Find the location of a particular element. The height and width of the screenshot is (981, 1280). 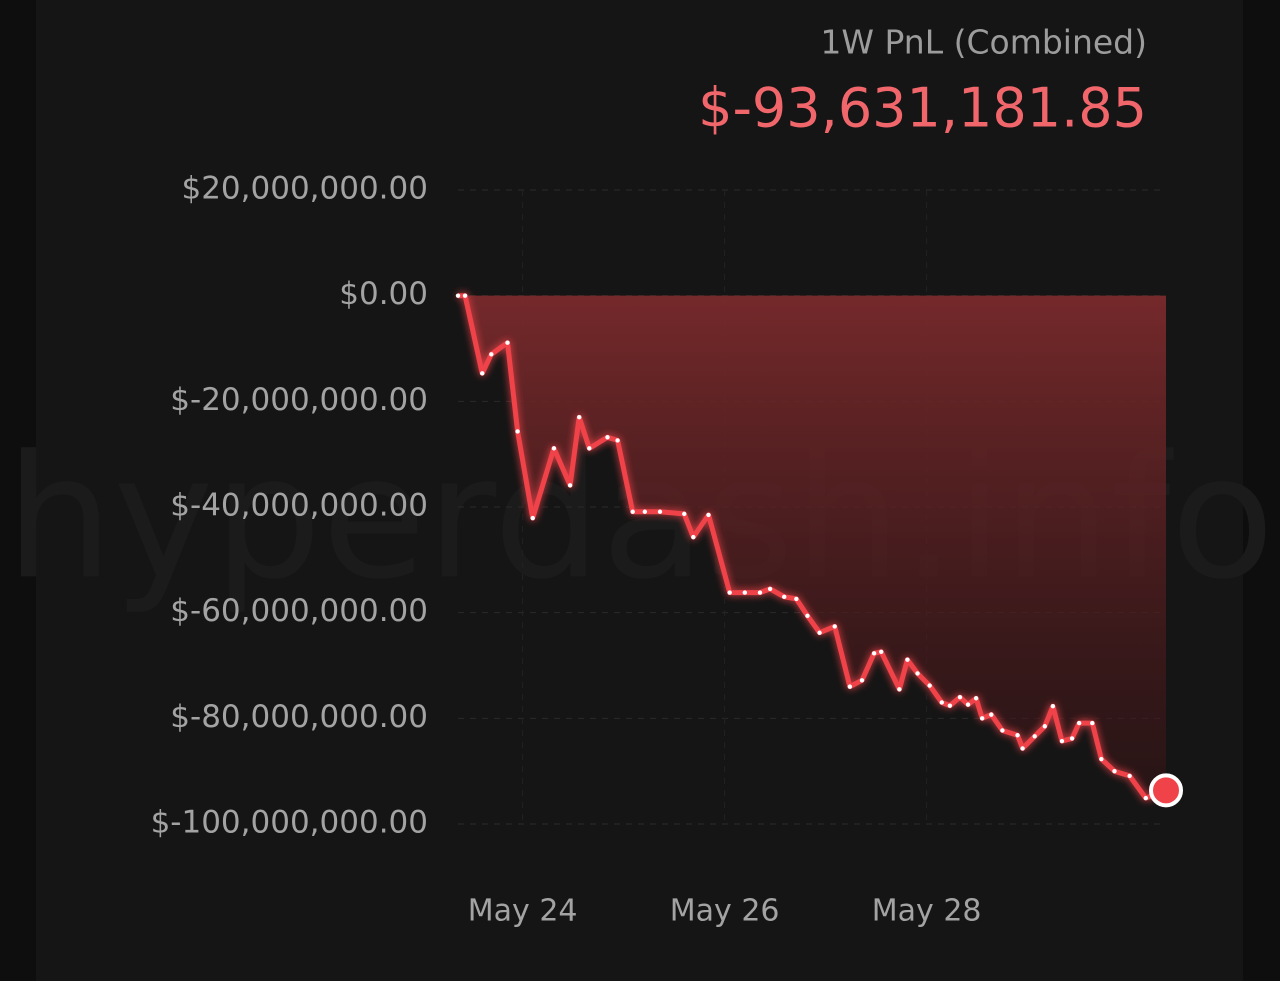

headline-value: $-93,631,181.85 is located at coordinates (922, 108).